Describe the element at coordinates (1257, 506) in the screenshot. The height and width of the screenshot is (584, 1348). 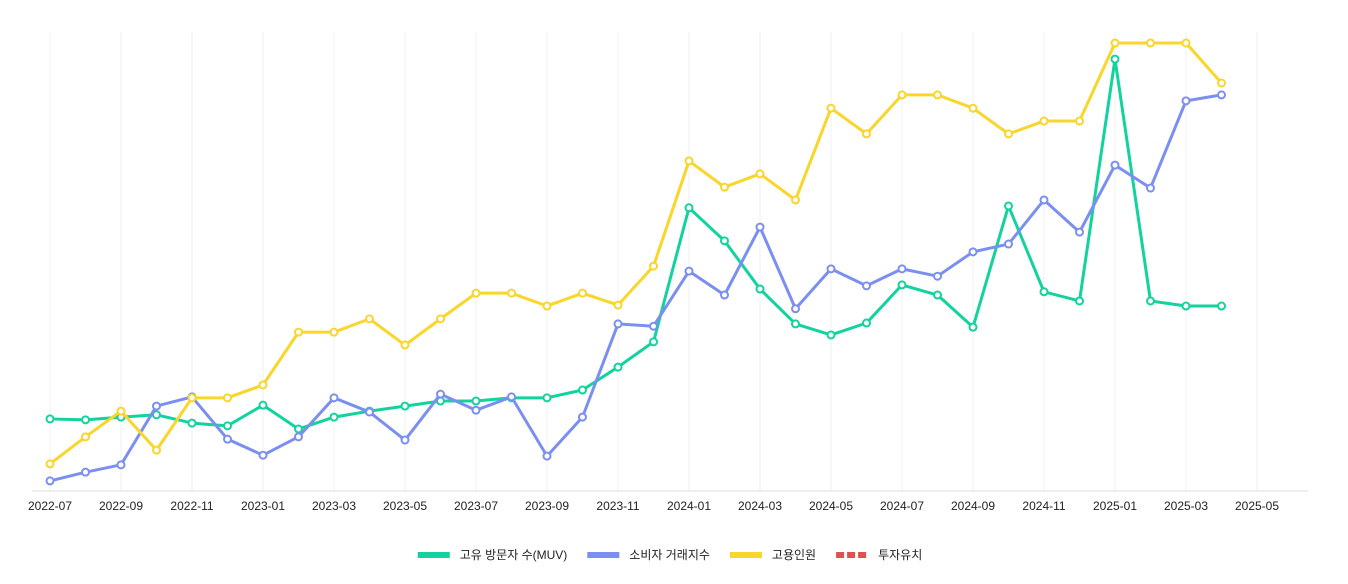
I see `x-tick-label: 2025-05` at that location.